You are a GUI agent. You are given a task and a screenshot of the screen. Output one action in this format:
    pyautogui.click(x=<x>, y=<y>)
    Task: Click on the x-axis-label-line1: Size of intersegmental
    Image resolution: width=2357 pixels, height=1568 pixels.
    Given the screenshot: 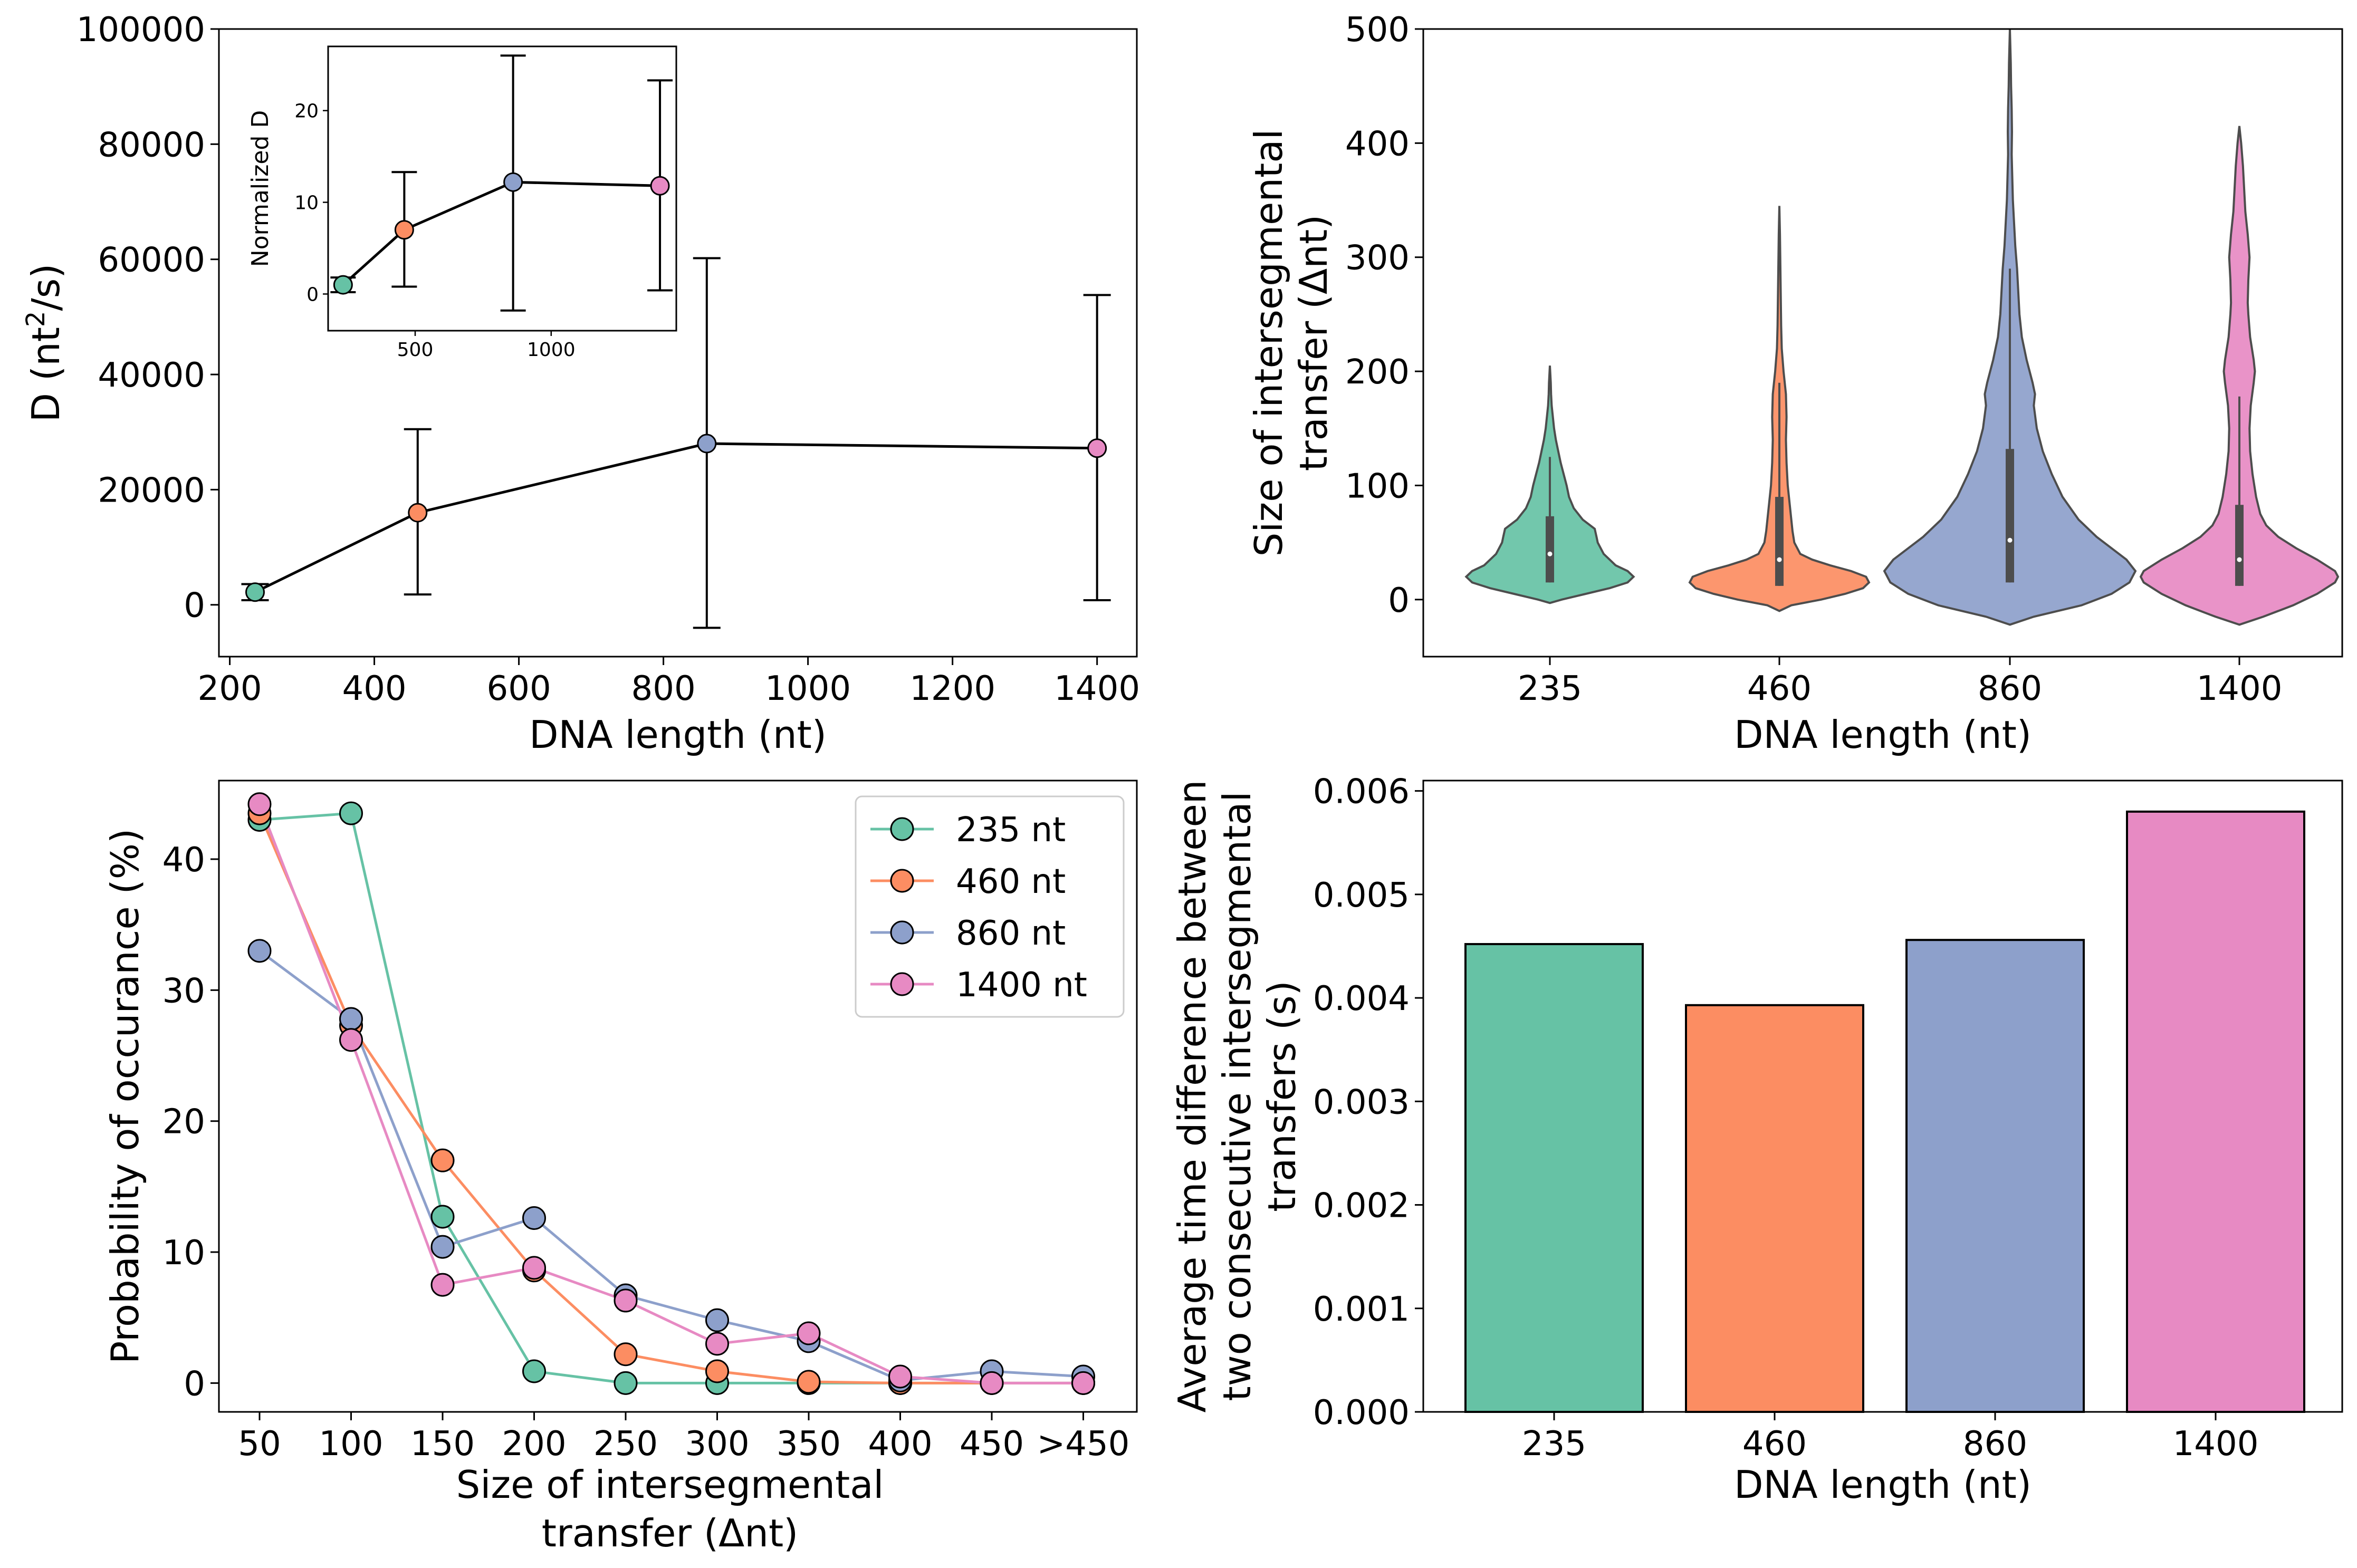 What is the action you would take?
    pyautogui.click(x=670, y=1485)
    